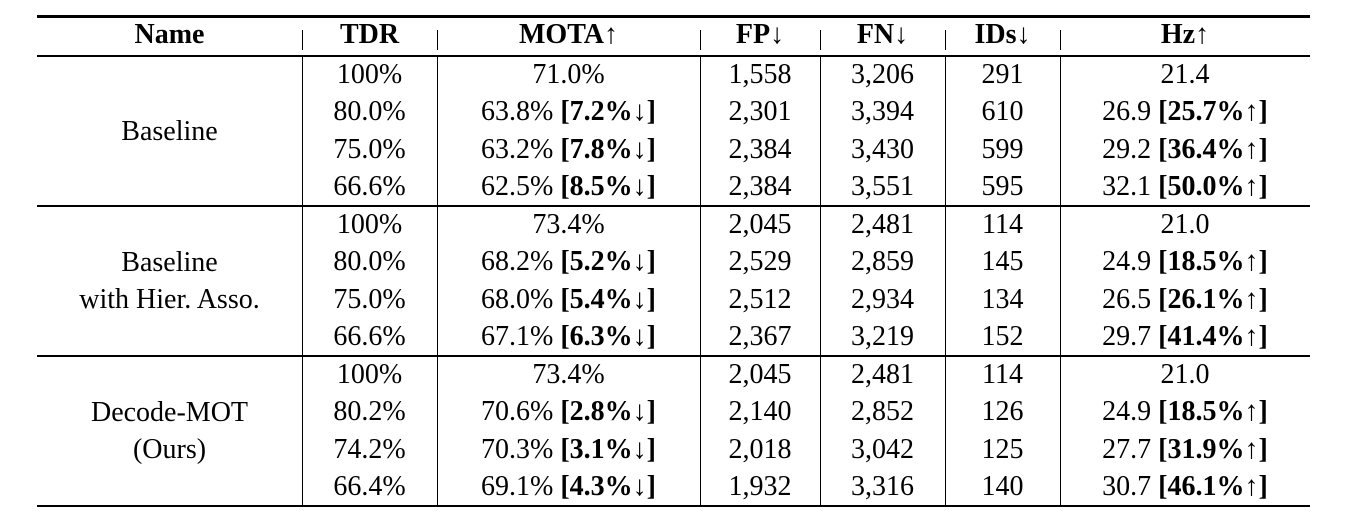 Image resolution: width=1354 pixels, height=515 pixels. Describe the element at coordinates (369, 262) in the screenshot. I see `data-cell: 80.0%` at that location.